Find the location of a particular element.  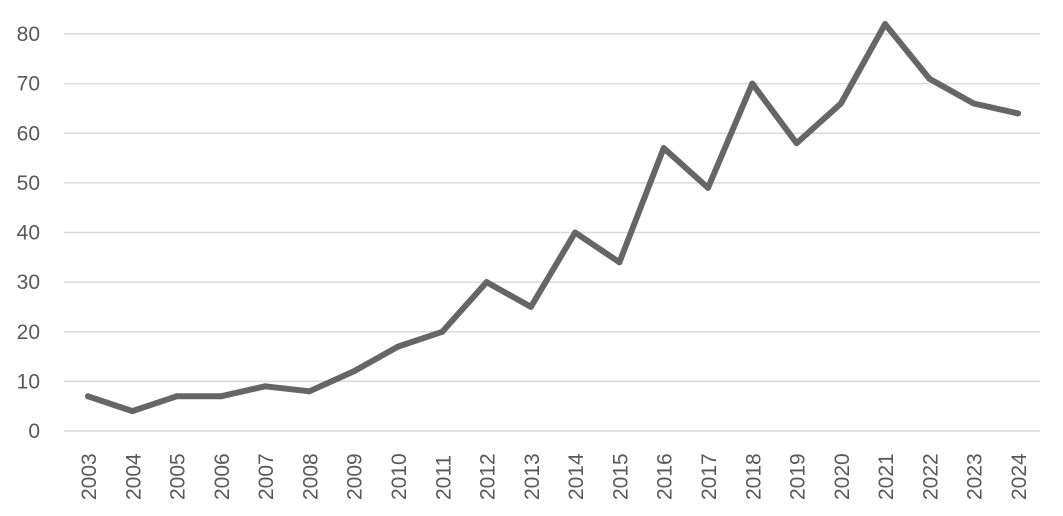

data-point-2004 is located at coordinates (132, 411).